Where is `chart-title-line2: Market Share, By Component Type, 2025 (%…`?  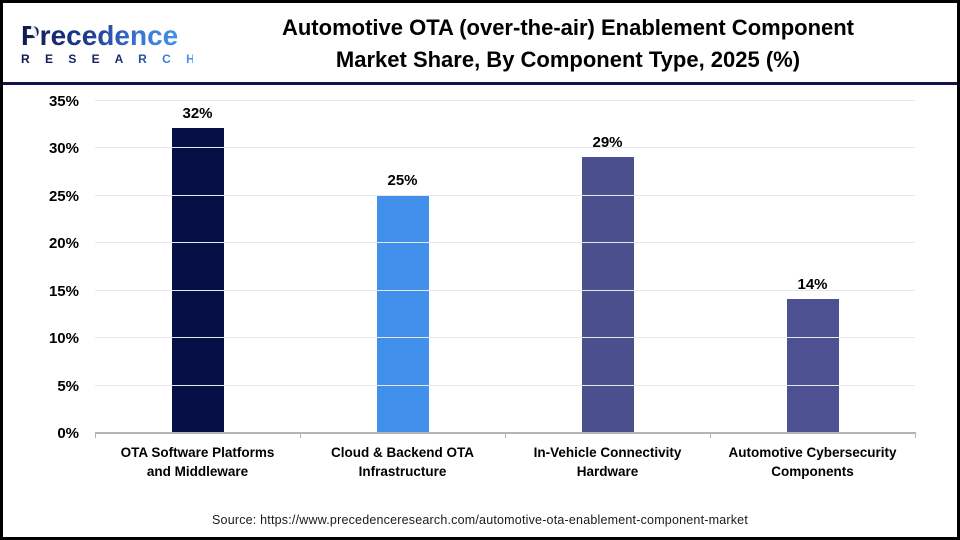 chart-title-line2: Market Share, By Component Type, 2025 (%… is located at coordinates (568, 59).